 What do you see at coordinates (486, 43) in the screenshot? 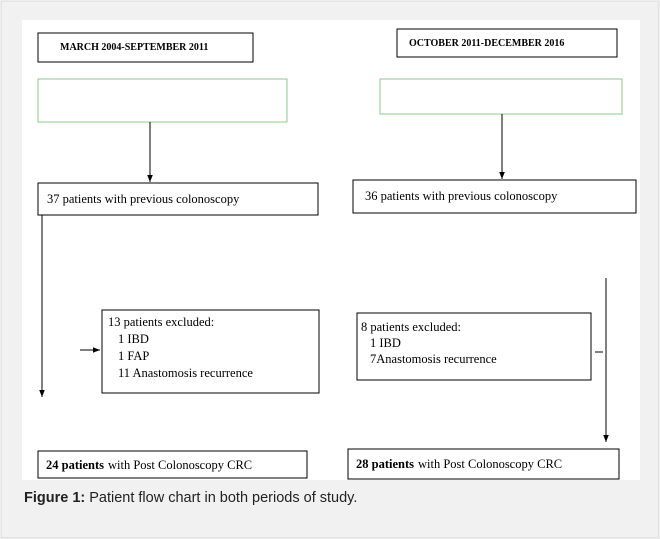
I see `header: OCTOBER 2011-DECEMBER 2016` at bounding box center [486, 43].